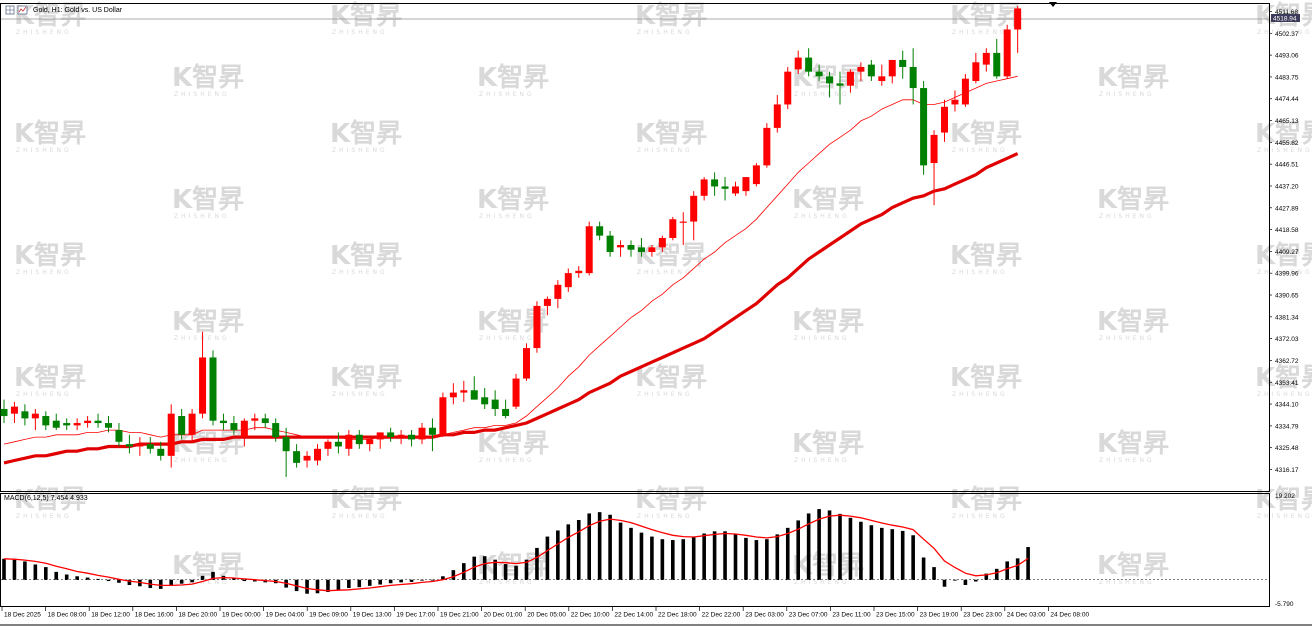  Describe the element at coordinates (46, 498) in the screenshot. I see `macd-label: MACD(6,12,5) 7.454 4.933` at that location.